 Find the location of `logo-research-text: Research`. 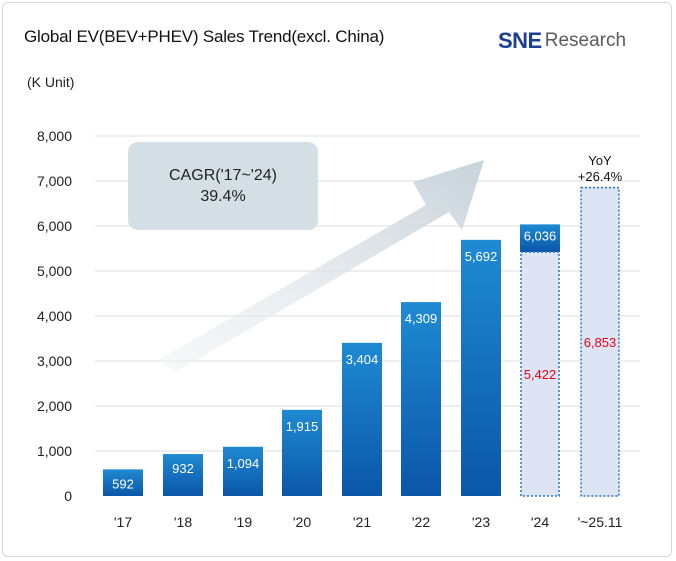

logo-research-text: Research is located at coordinates (585, 40).